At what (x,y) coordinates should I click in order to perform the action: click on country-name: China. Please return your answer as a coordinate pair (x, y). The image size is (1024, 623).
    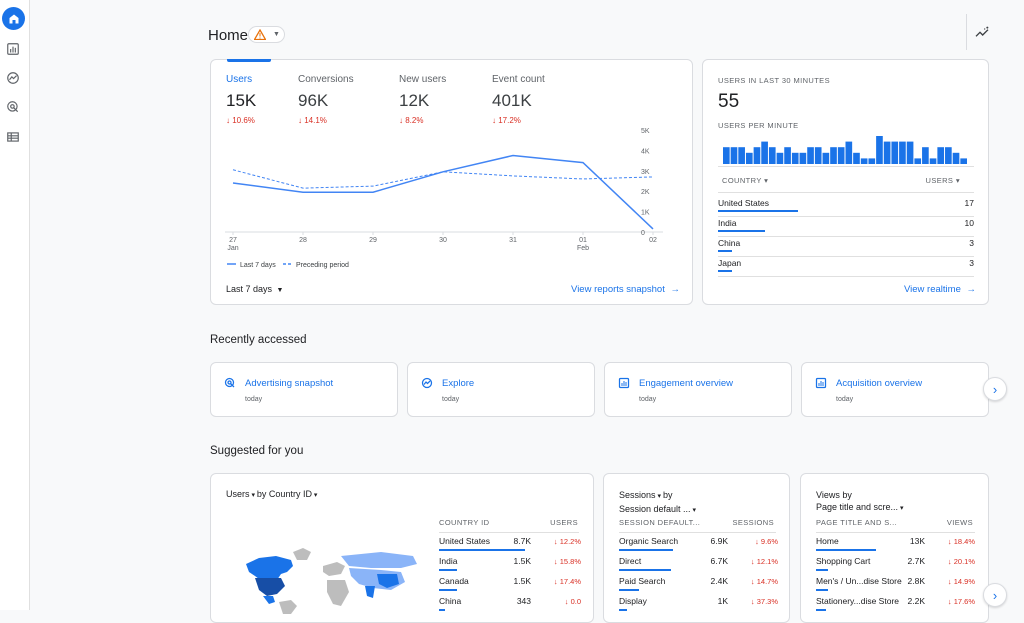
    Looking at the image, I should click on (729, 243).